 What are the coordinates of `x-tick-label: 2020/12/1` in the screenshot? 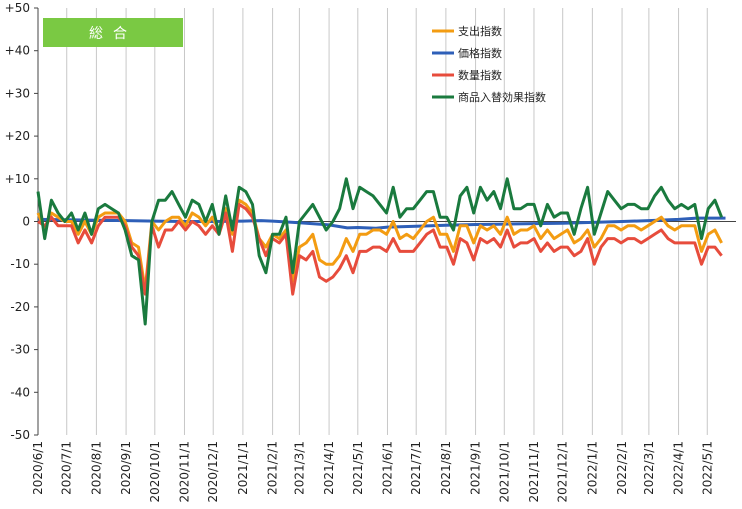 It's located at (213, 472).